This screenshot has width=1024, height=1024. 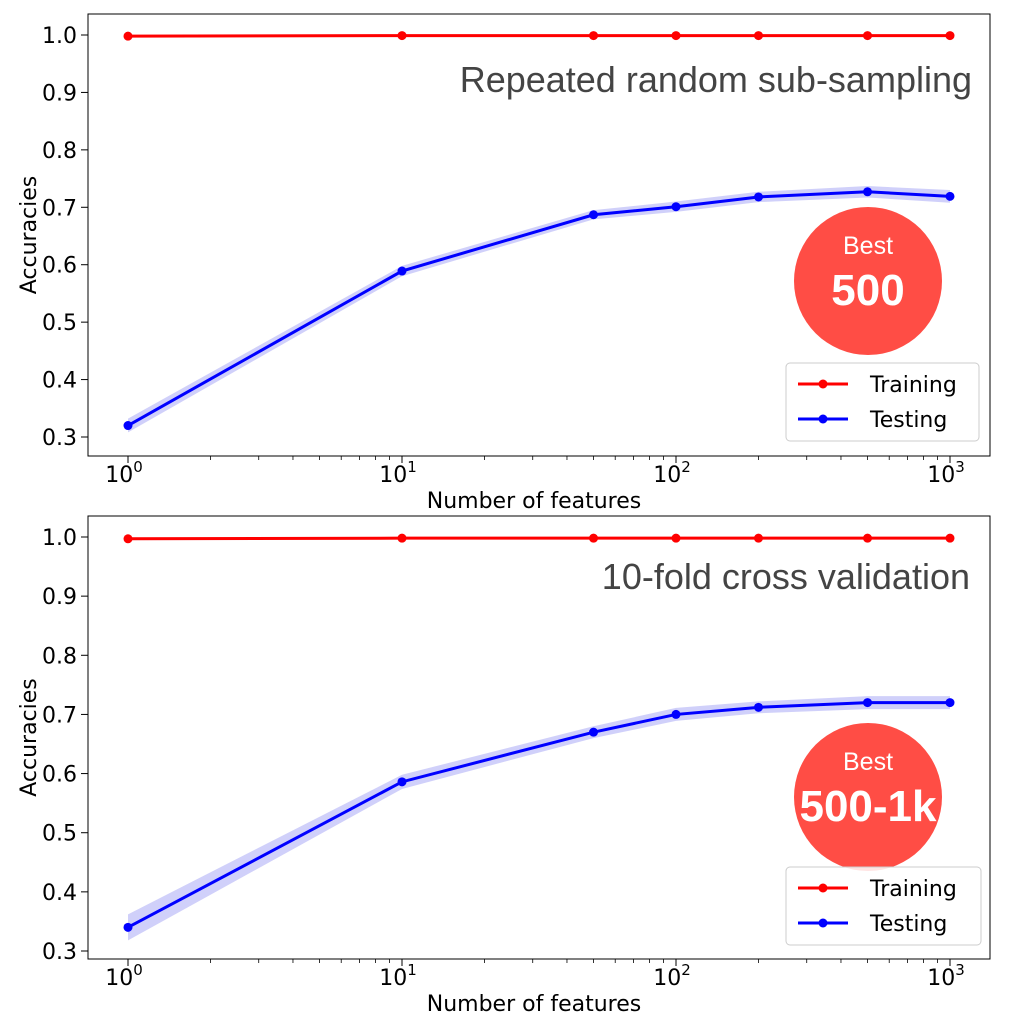 What do you see at coordinates (868, 806) in the screenshot?
I see `best-badge-value: 500-1k` at bounding box center [868, 806].